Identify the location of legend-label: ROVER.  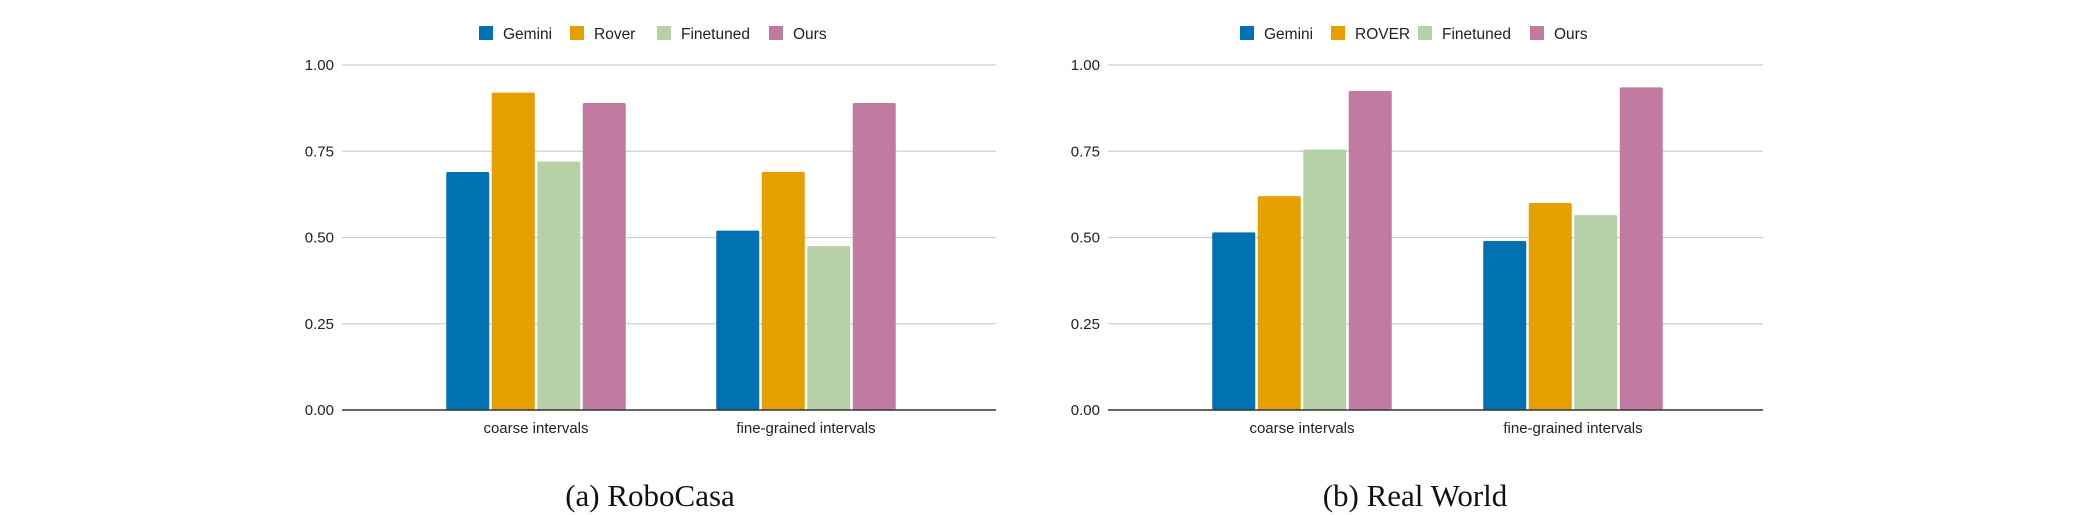
(1382, 34).